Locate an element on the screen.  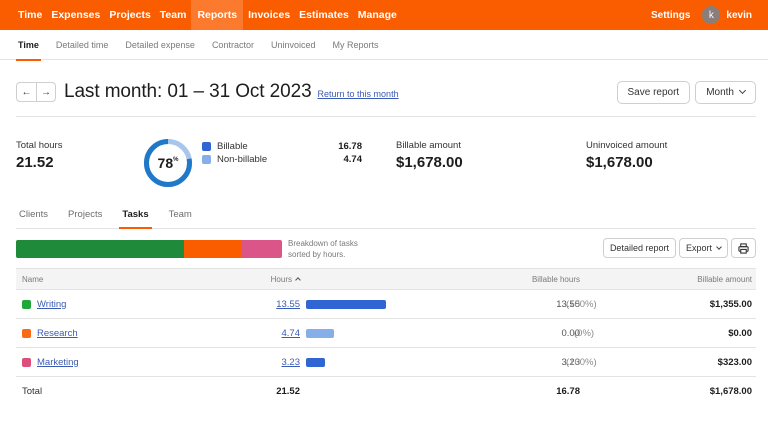
avatar: k is located at coordinates (711, 15).